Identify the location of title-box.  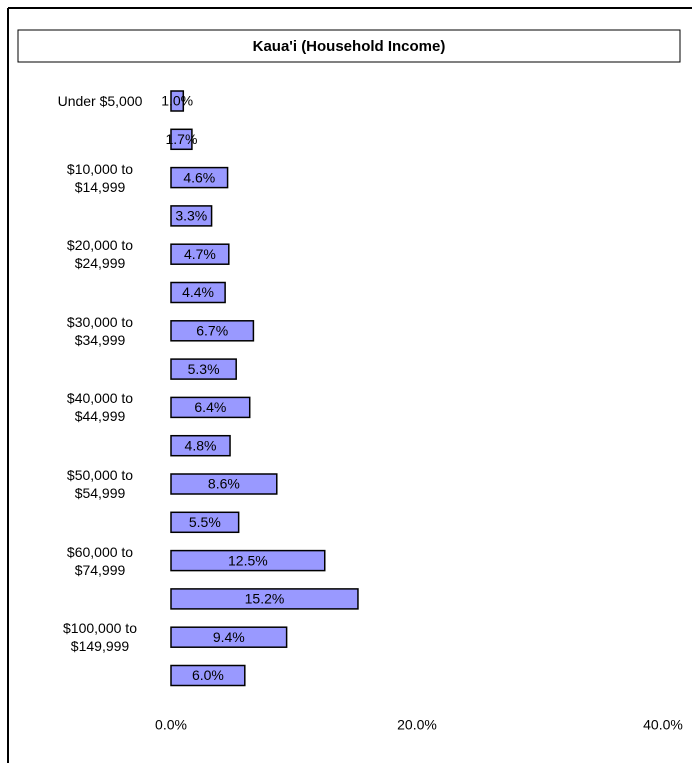
(349, 46).